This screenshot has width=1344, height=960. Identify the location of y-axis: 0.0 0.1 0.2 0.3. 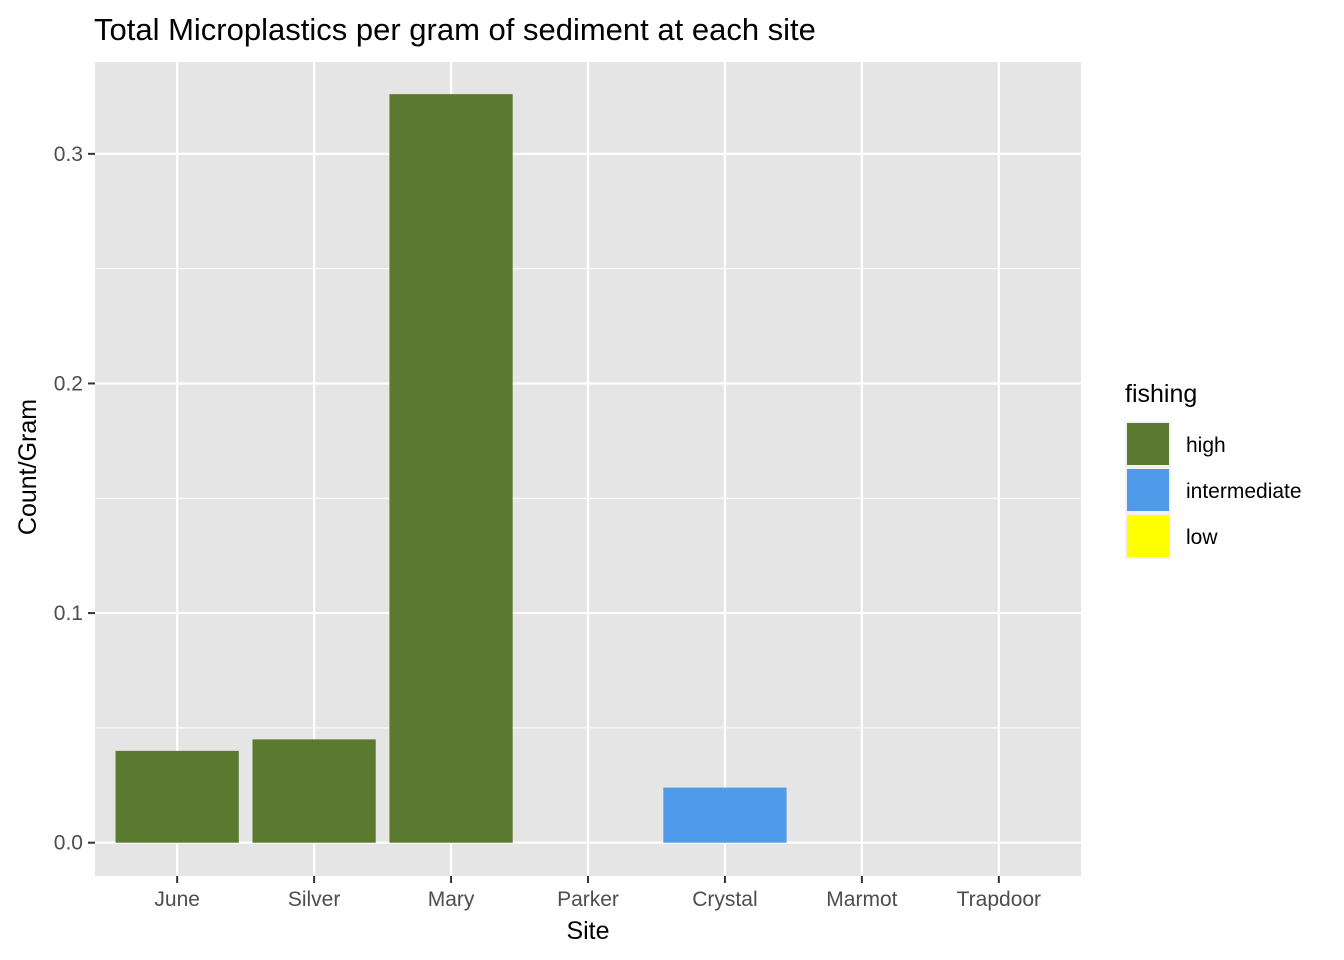
(74, 499).